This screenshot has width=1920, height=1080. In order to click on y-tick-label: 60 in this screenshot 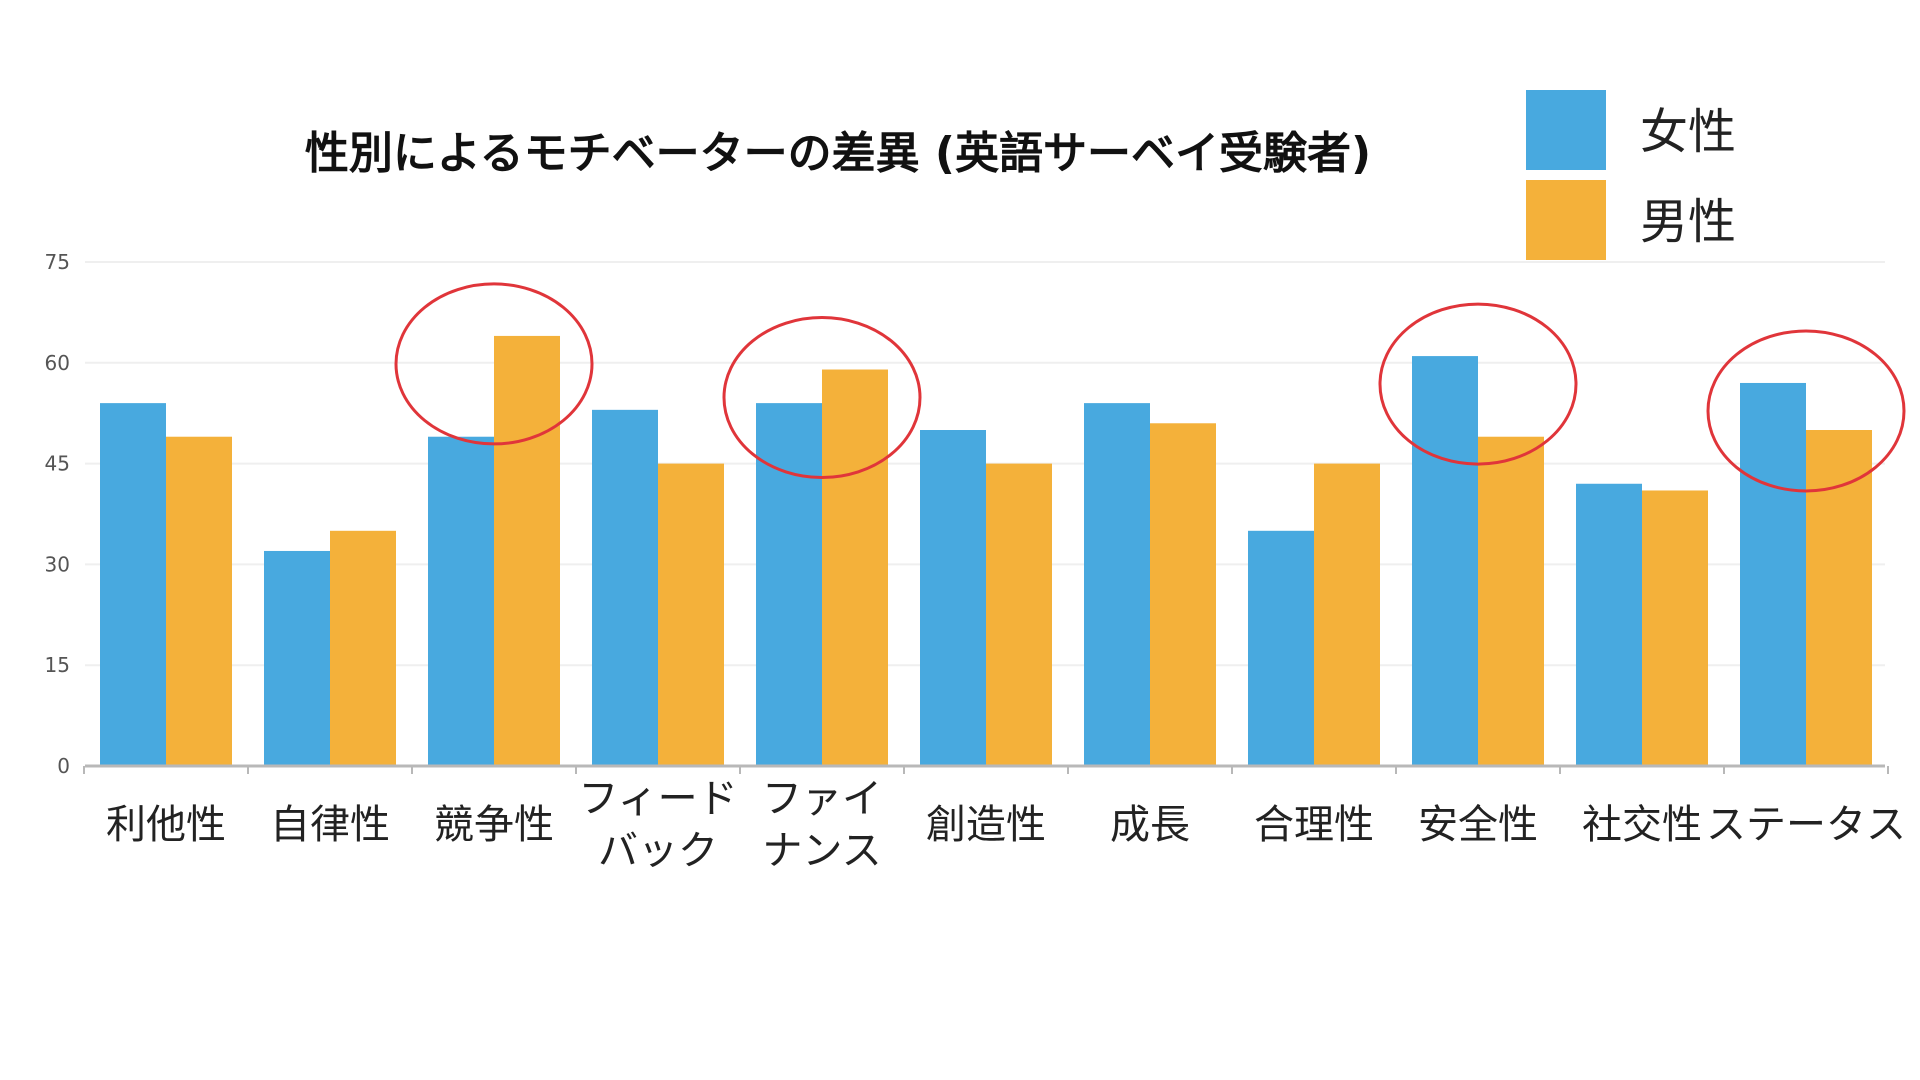, I will do `click(57, 363)`.